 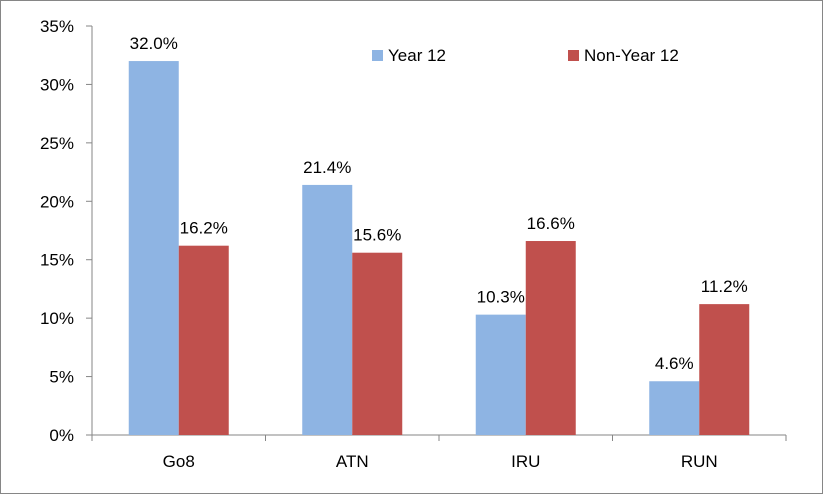 What do you see at coordinates (327, 167) in the screenshot?
I see `data-label: 21.4%` at bounding box center [327, 167].